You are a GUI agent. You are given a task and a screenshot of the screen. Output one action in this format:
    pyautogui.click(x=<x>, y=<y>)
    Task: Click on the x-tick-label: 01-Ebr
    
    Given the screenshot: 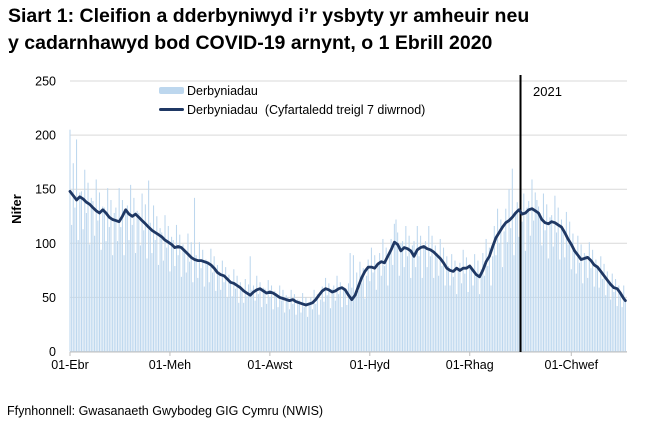 What is the action you would take?
    pyautogui.click(x=70, y=365)
    